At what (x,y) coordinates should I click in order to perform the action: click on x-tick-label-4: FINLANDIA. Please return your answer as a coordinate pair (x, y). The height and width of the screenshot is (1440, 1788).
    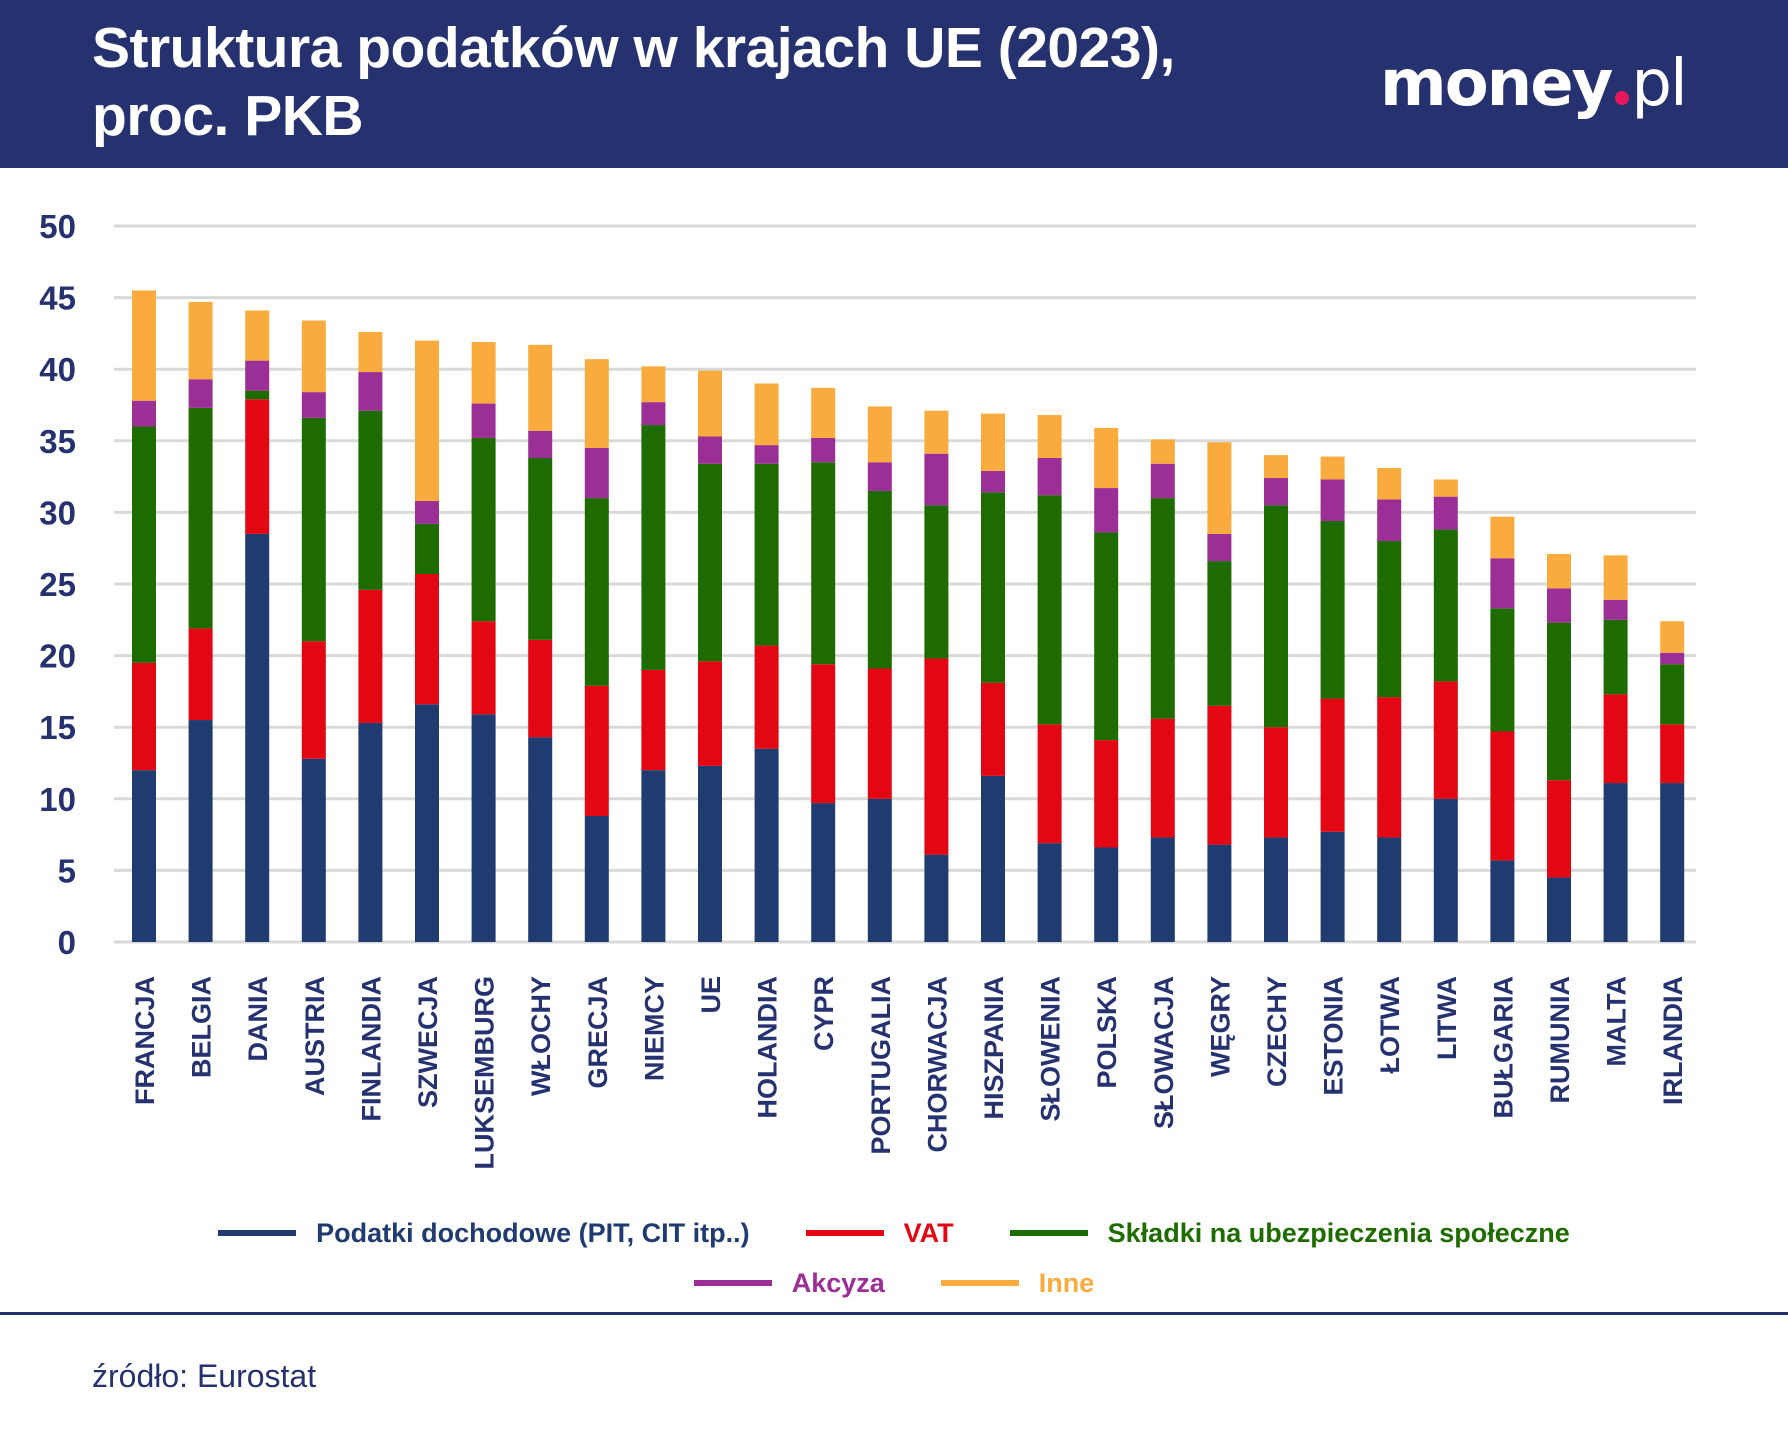
    Looking at the image, I should click on (371, 1048).